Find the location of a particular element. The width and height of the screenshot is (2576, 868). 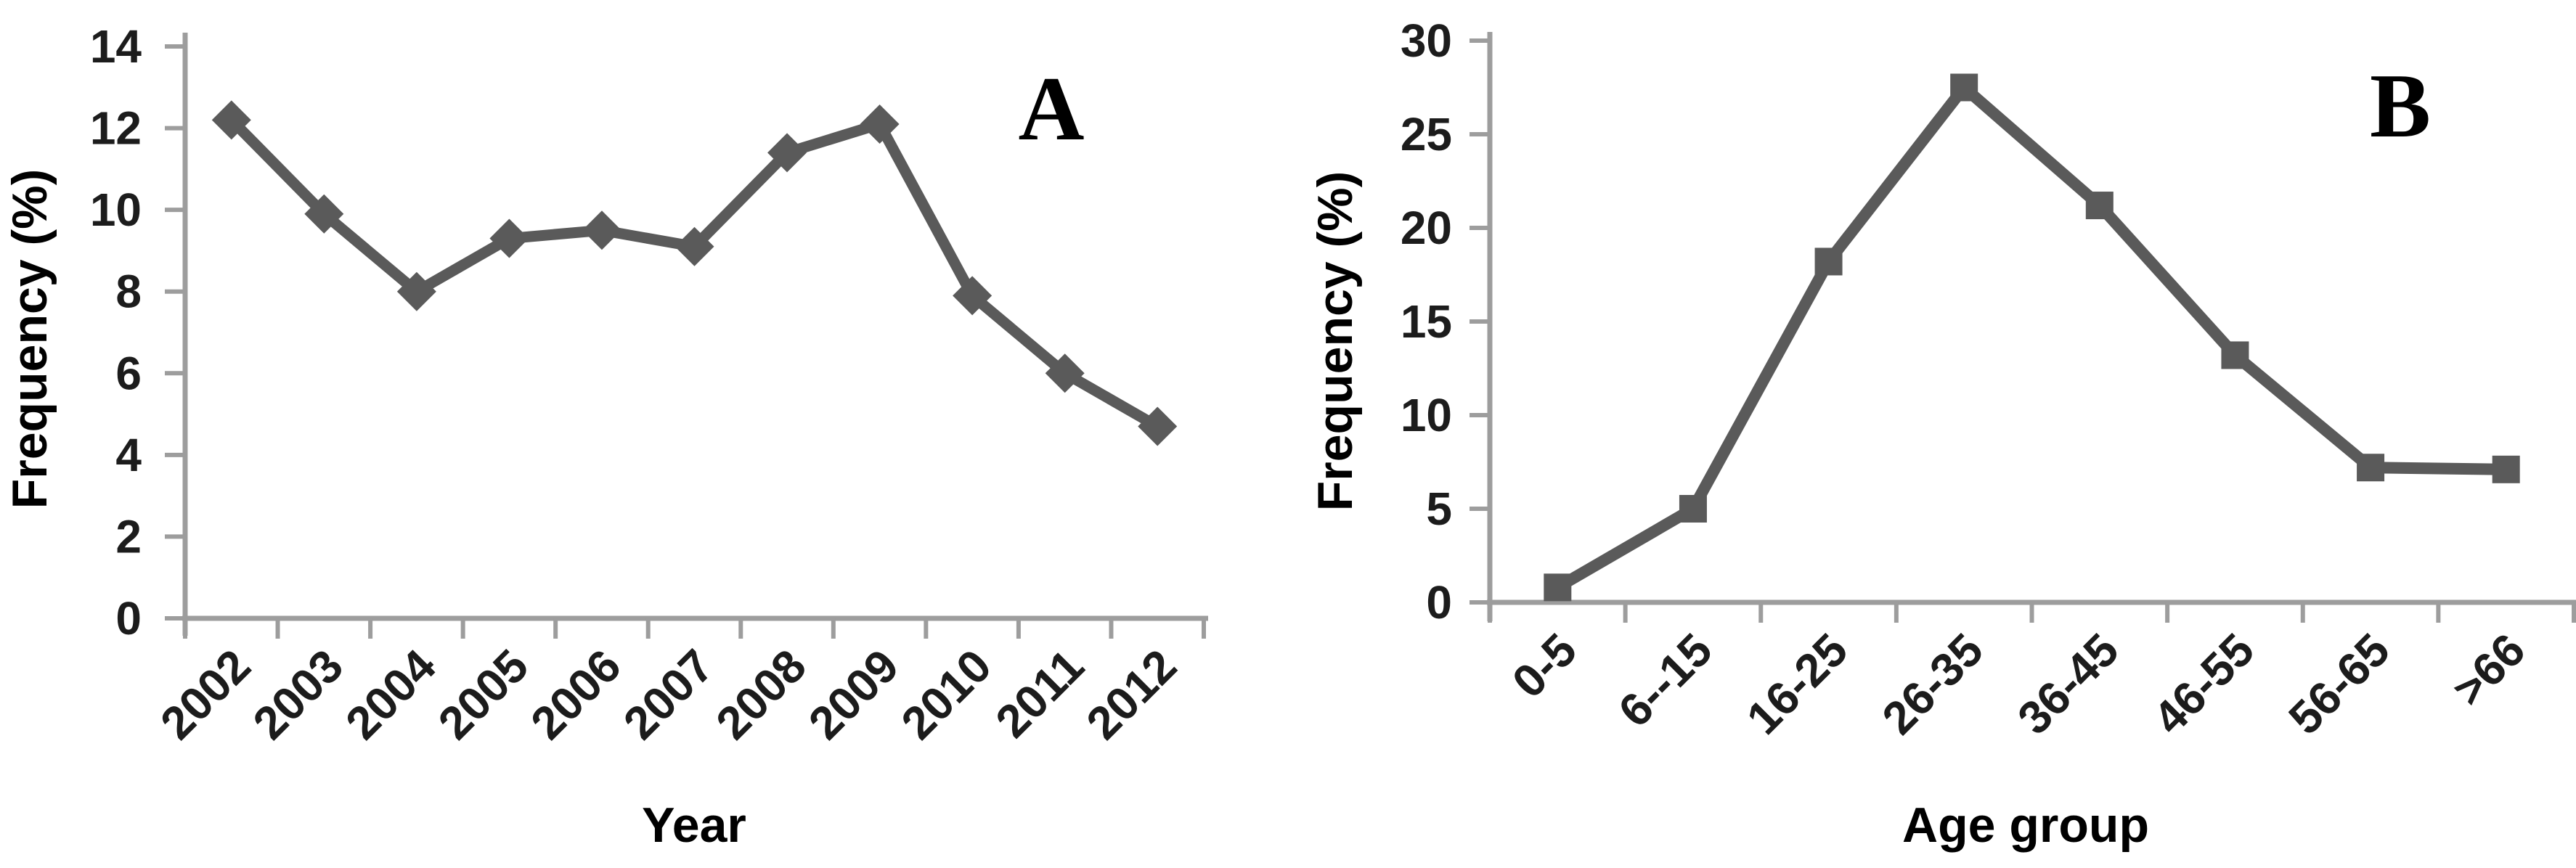

y-tick-label: 8 is located at coordinates (128, 292).